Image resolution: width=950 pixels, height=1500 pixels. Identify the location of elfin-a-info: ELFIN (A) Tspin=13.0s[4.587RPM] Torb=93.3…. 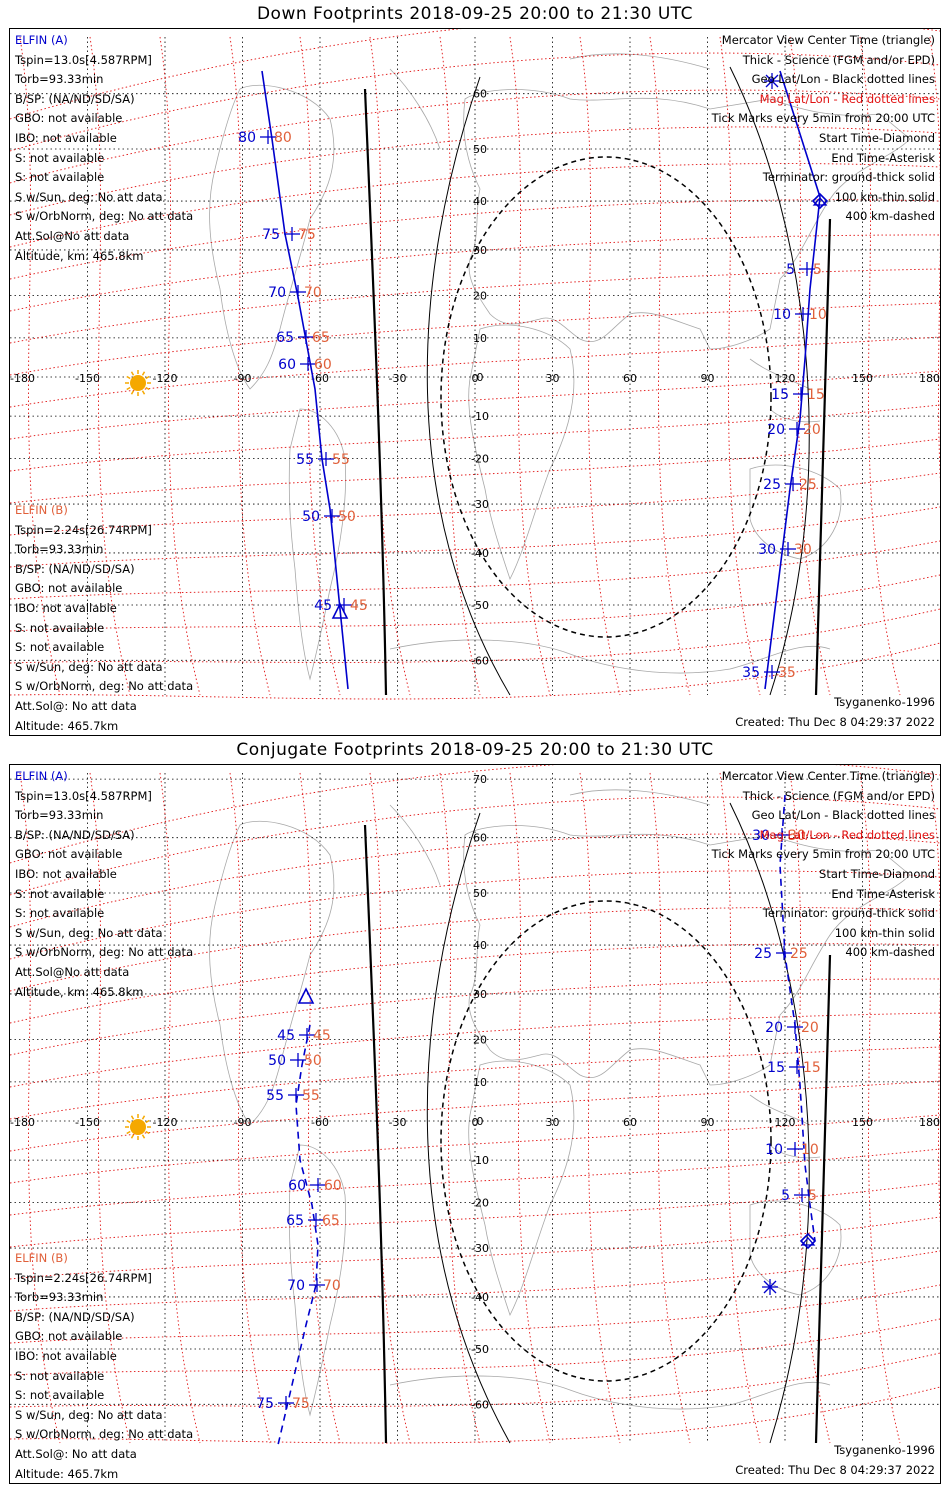
(104, 148).